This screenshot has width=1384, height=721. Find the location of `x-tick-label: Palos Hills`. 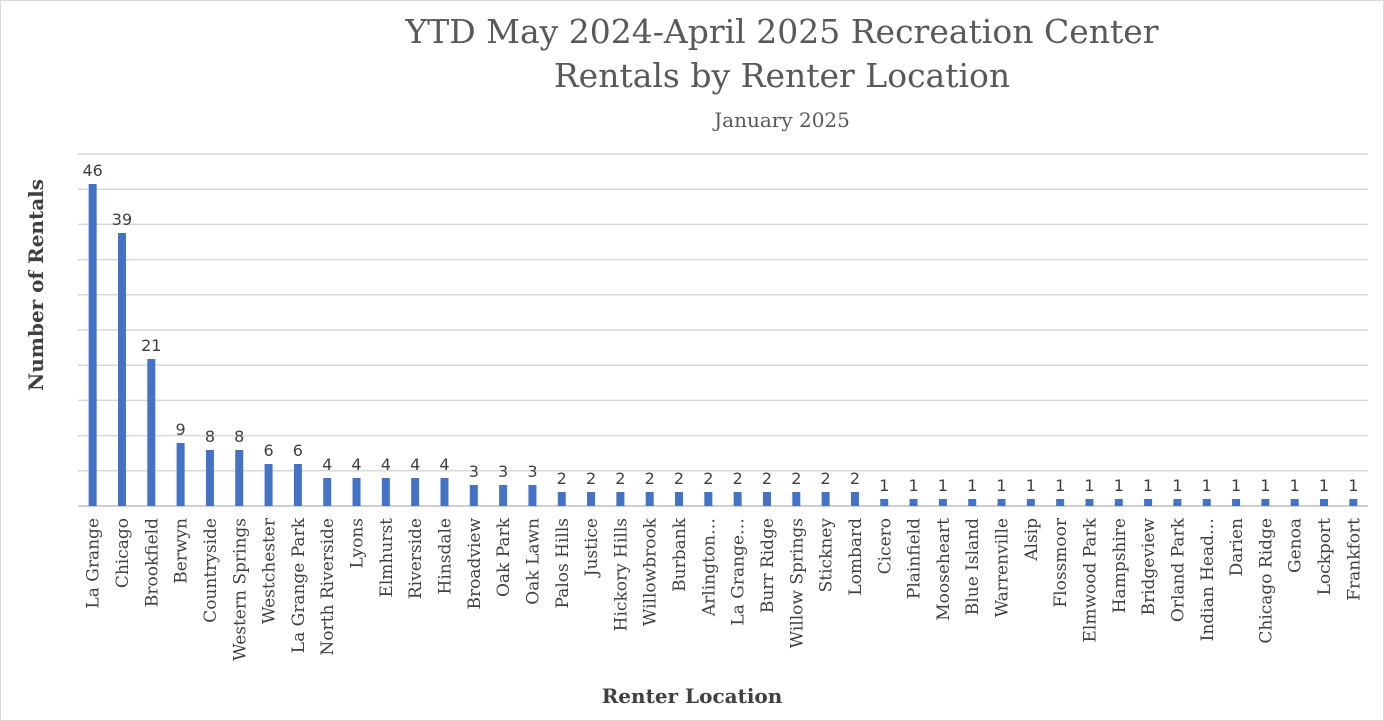

x-tick-label: Palos Hills is located at coordinates (563, 563).